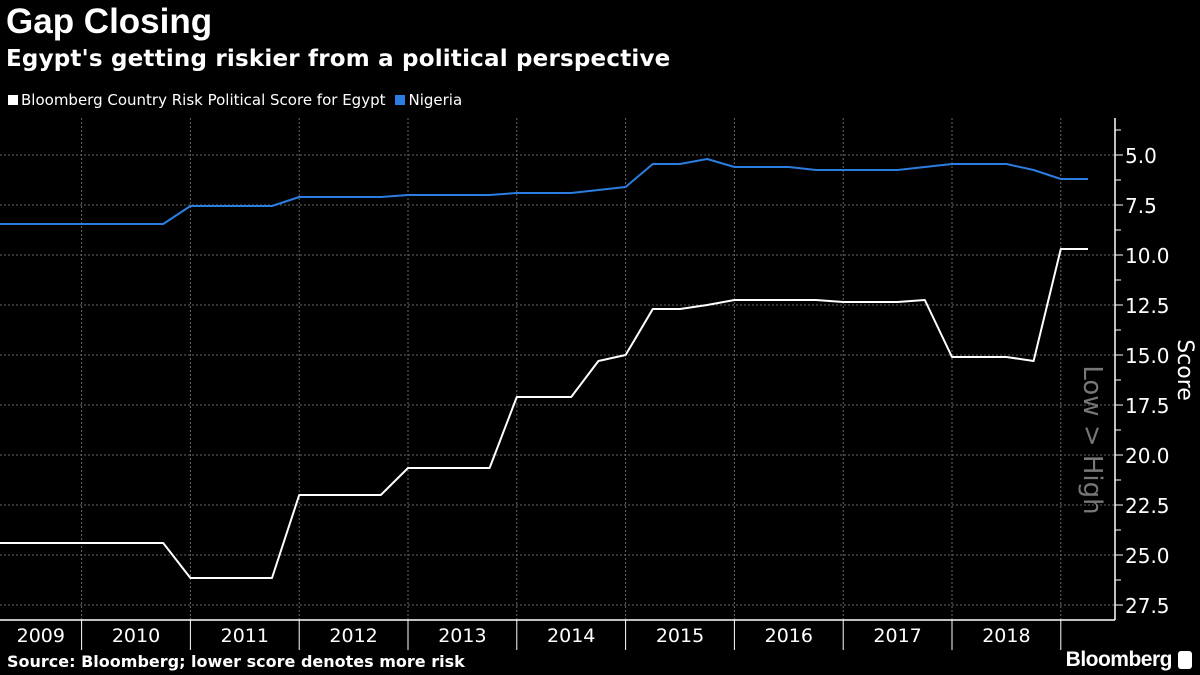 The image size is (1200, 675). Describe the element at coordinates (1147, 356) in the screenshot. I see `y-tick-label: 15.0` at that location.